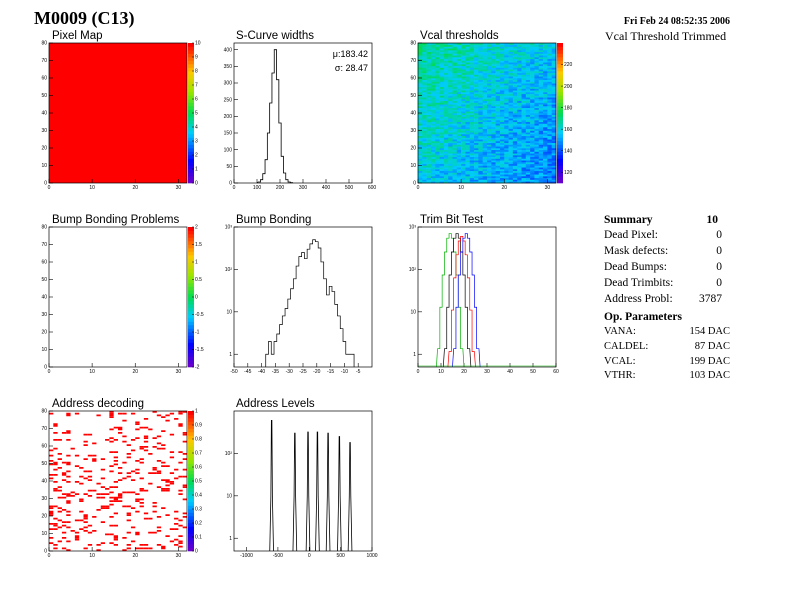 The height and width of the screenshot is (612, 792). Describe the element at coordinates (351, 68) in the screenshot. I see `stat-sigma: σ: 28.47` at that location.